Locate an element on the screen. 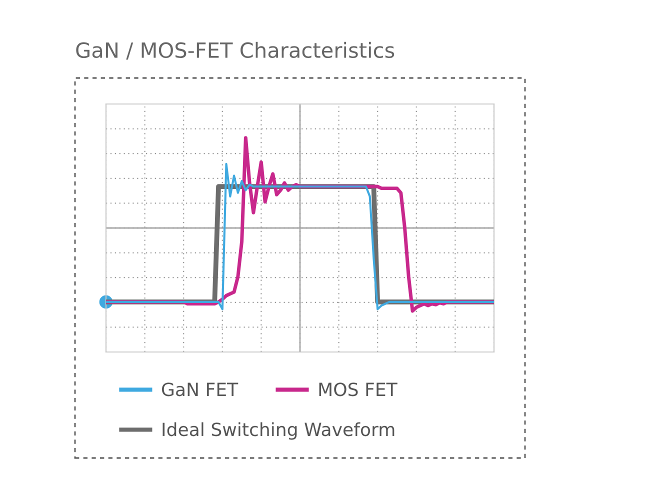 The image size is (661, 496). legend-label: GaN FET is located at coordinates (200, 389).